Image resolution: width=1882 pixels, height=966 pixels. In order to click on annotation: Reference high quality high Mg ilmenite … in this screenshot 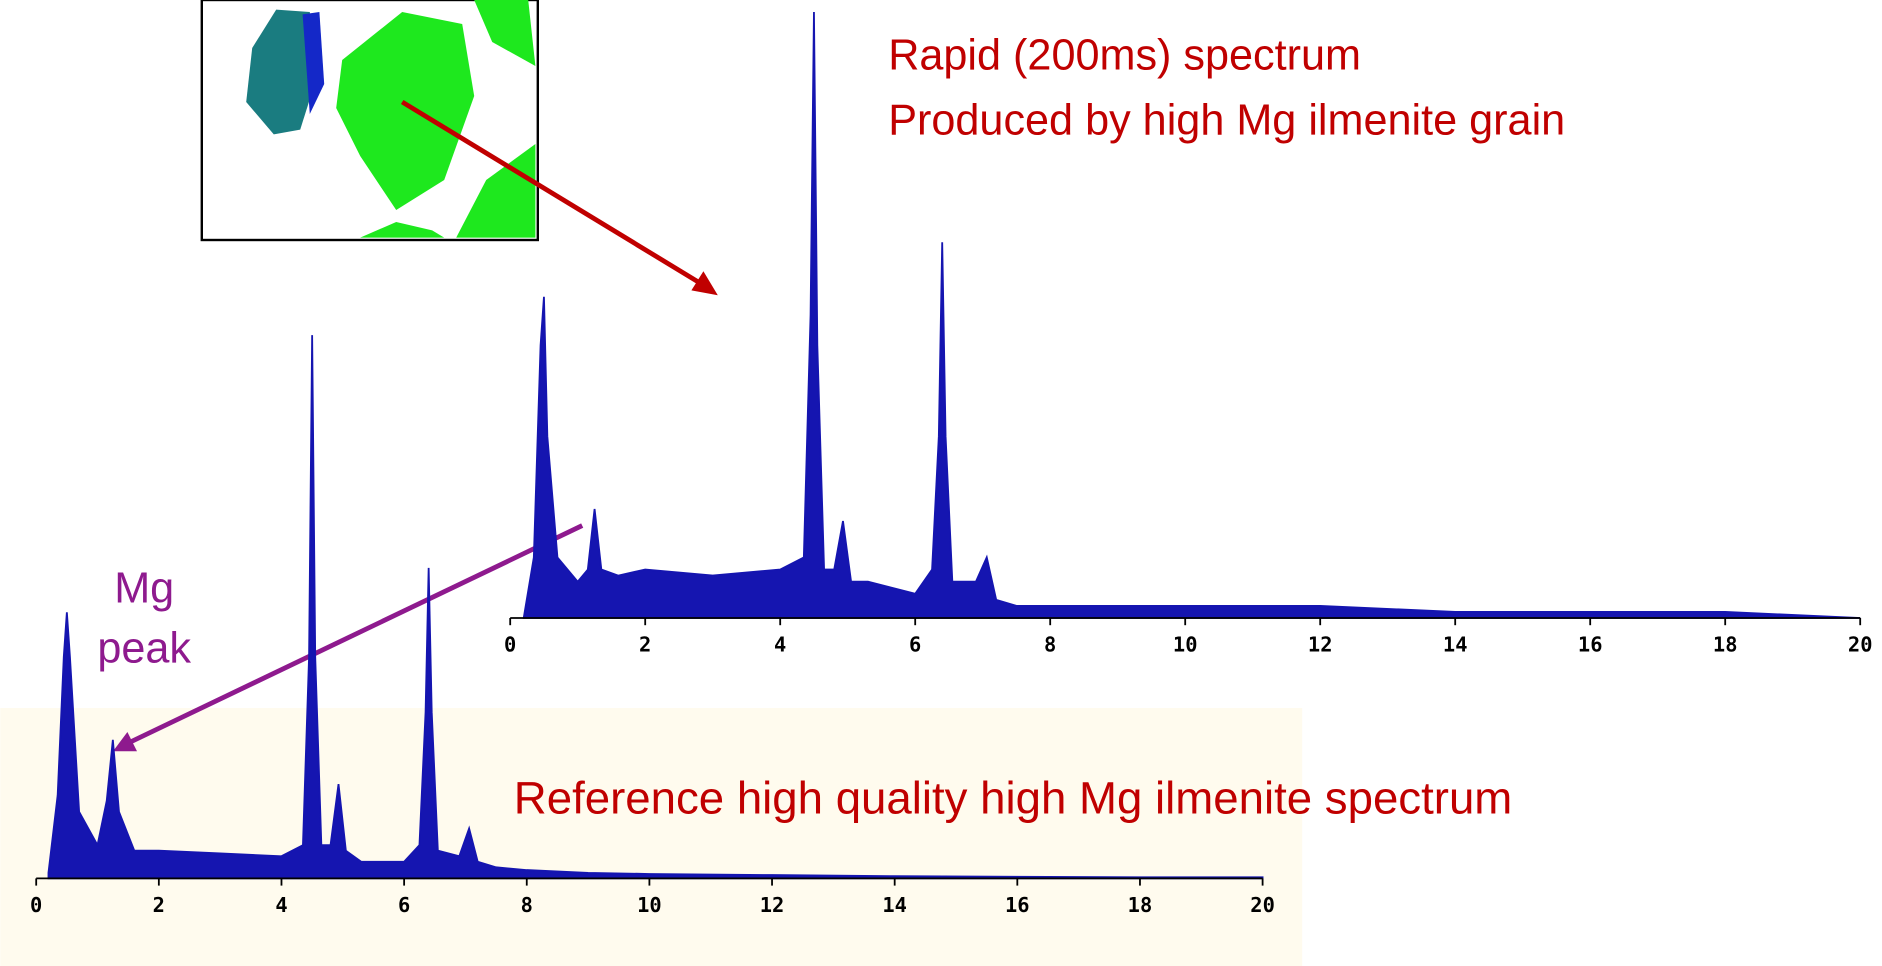, I will do `click(1013, 798)`.